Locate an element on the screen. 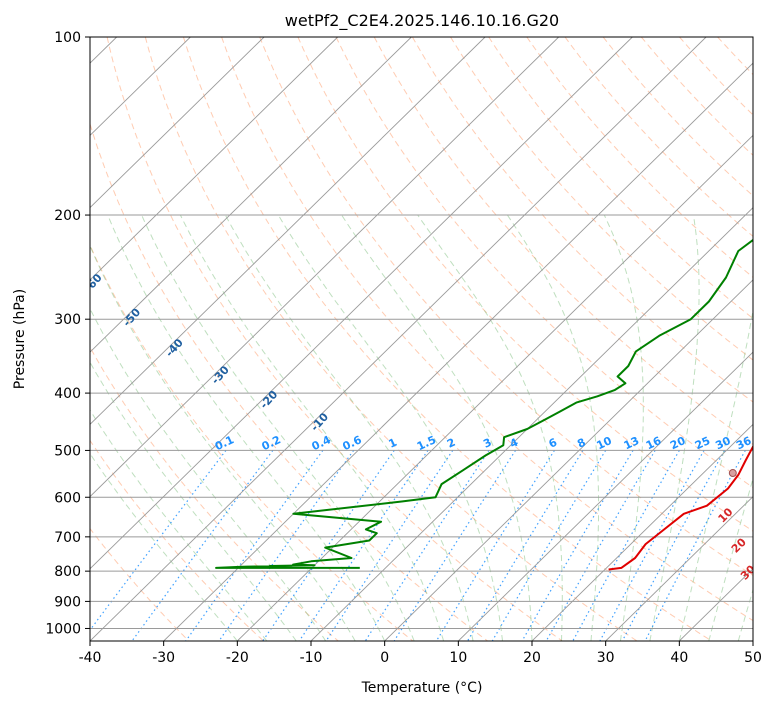  chart-title: wetPf2_C2E4.2025.146.10.16.G20 is located at coordinates (422, 21).